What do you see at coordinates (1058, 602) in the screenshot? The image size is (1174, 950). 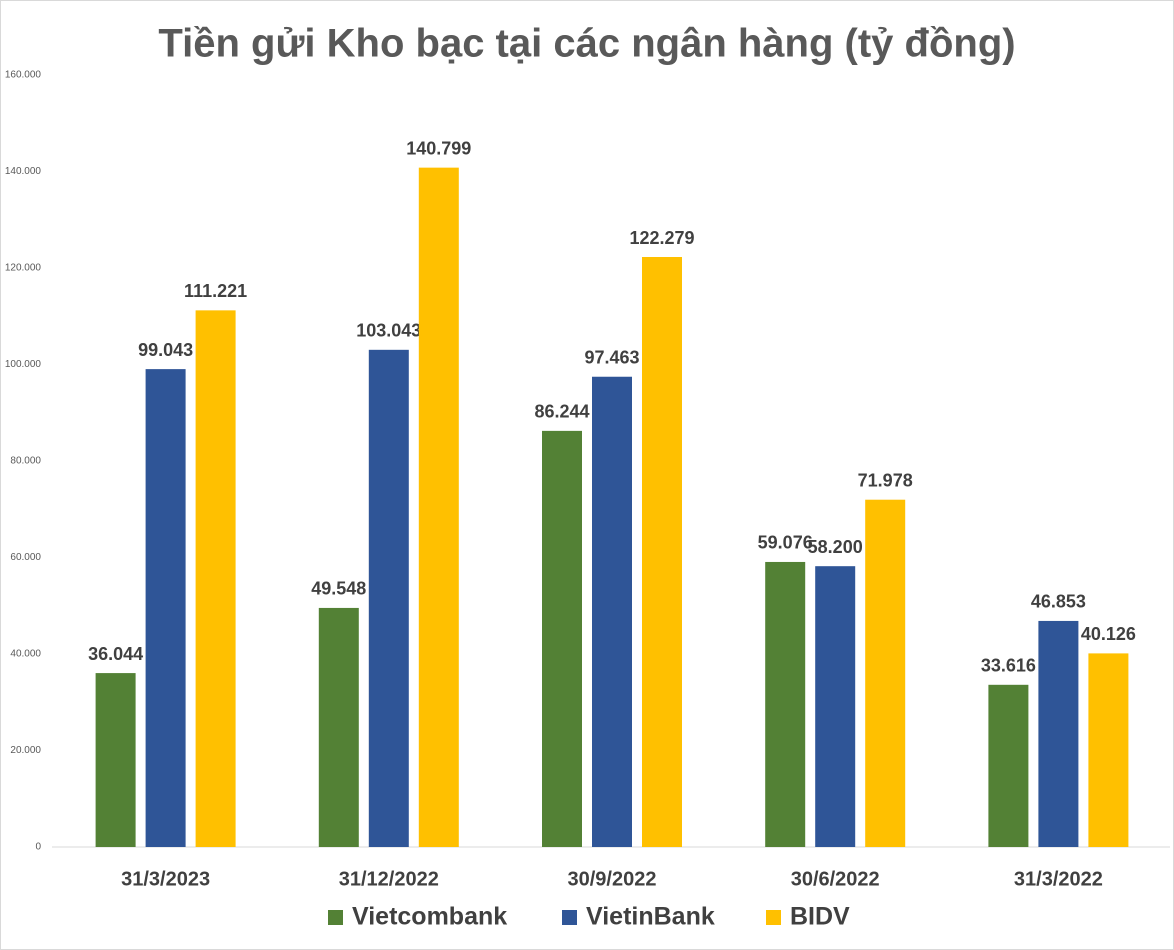 I see `data-label: 46.853` at bounding box center [1058, 602].